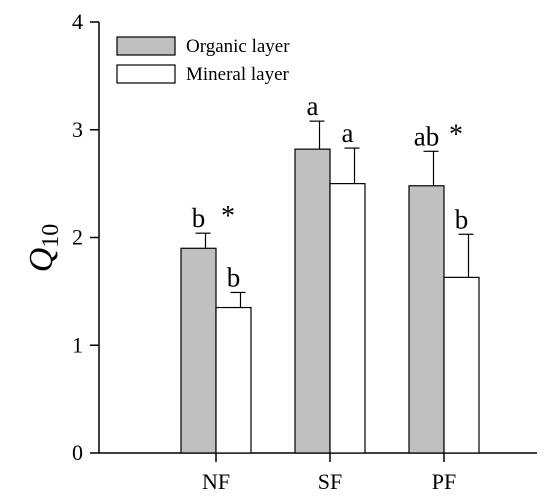  What do you see at coordinates (426, 136) in the screenshot?
I see `significance-letter: ab` at bounding box center [426, 136].